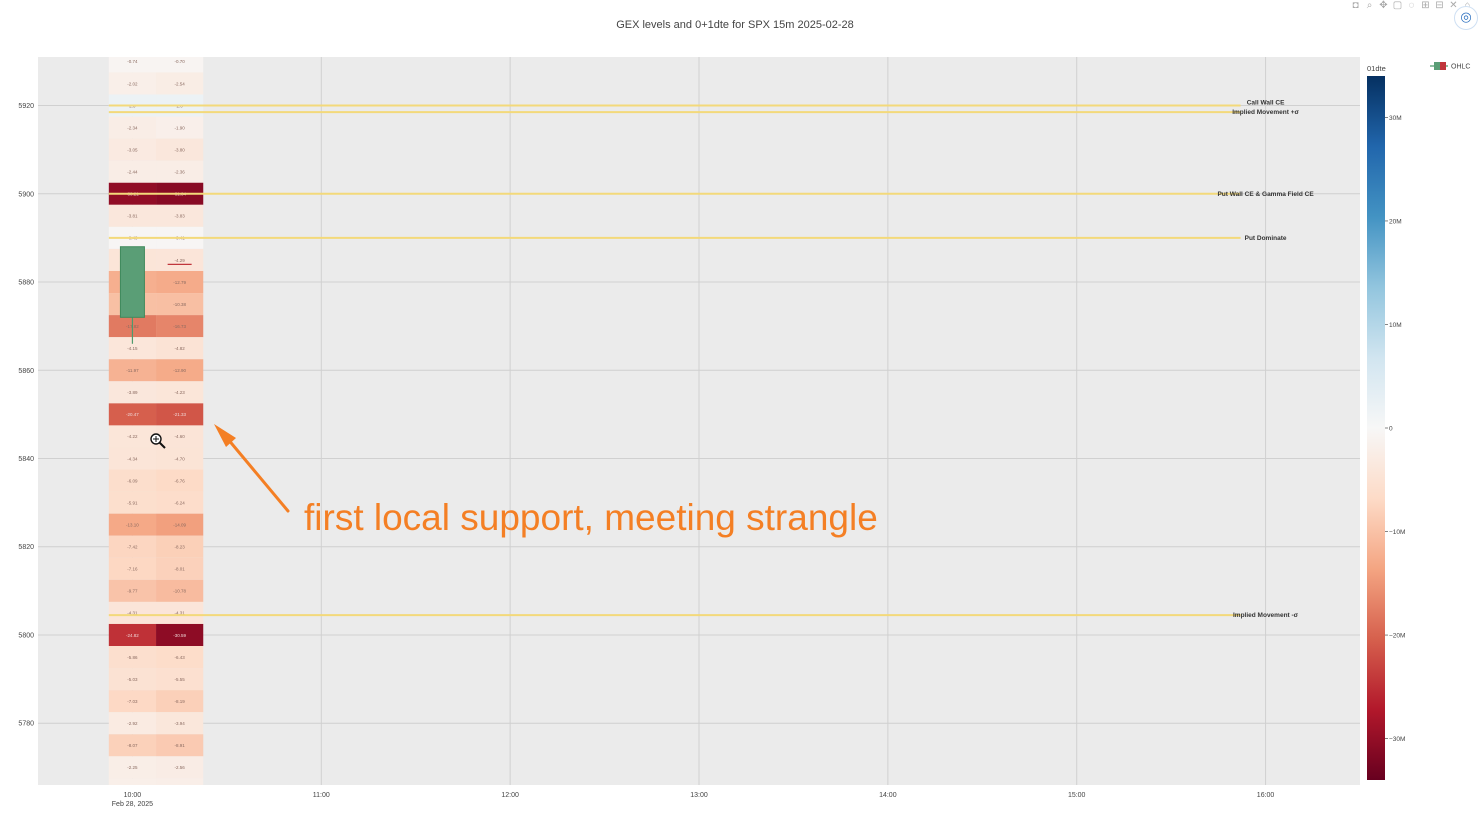 This screenshot has width=1481, height=830. What do you see at coordinates (1355, 5) in the screenshot?
I see `camera-icon: ◘` at bounding box center [1355, 5].